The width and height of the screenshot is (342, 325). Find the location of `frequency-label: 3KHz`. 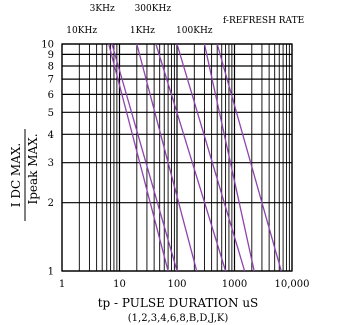

frequency-label: 3KHz is located at coordinates (102, 9).